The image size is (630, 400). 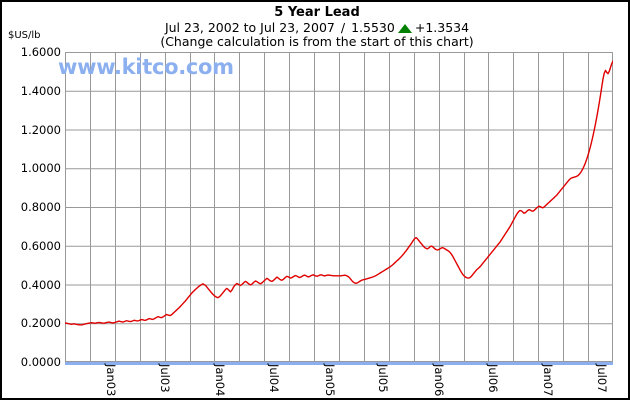 I want to click on x-tick-label: Jul04, so click(x=274, y=378).